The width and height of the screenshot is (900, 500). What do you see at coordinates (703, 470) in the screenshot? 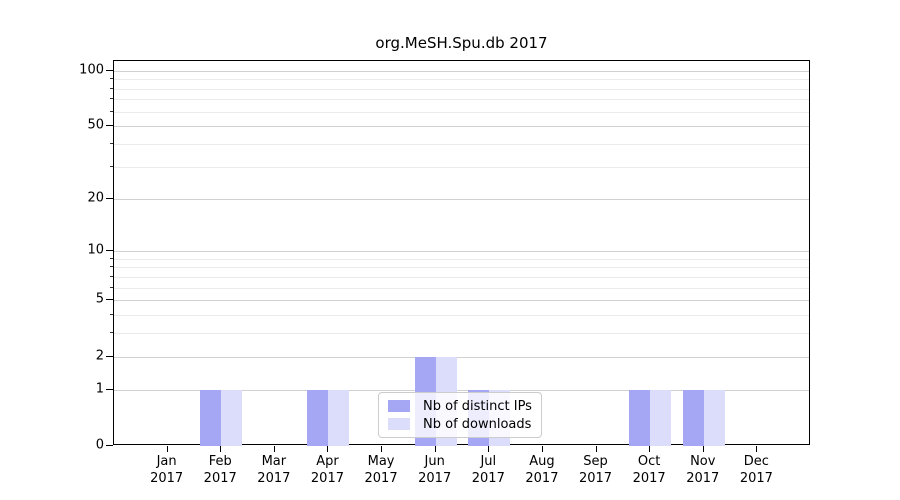
I see `x-tick-label: Nov 2017` at bounding box center [703, 470].